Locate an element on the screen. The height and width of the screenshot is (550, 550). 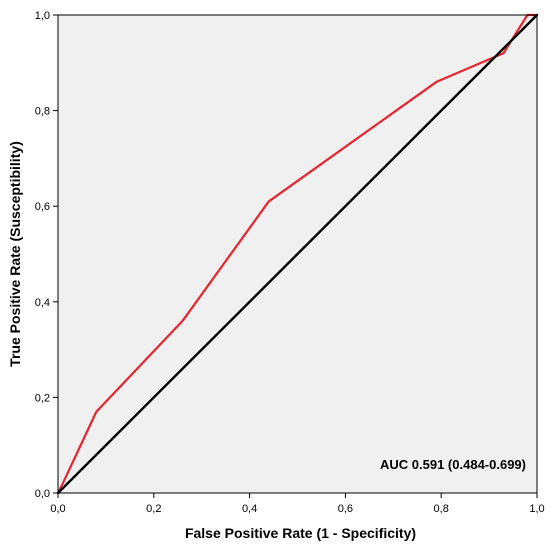
y-tick-label: 0,8 is located at coordinates (42, 112).